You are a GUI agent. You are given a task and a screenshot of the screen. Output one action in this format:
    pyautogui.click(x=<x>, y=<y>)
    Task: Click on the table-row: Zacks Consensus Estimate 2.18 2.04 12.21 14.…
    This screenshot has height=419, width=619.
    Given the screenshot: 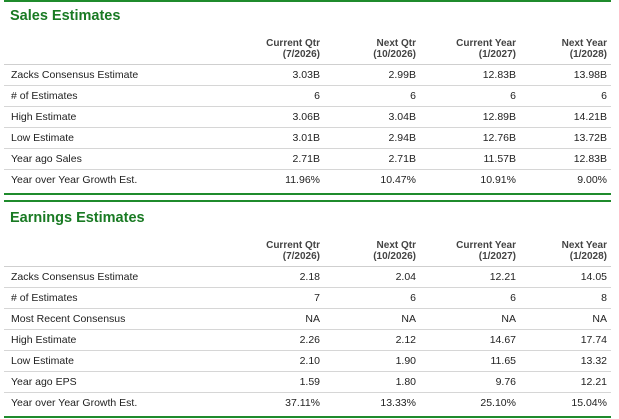 What is the action you would take?
    pyautogui.click(x=307, y=277)
    